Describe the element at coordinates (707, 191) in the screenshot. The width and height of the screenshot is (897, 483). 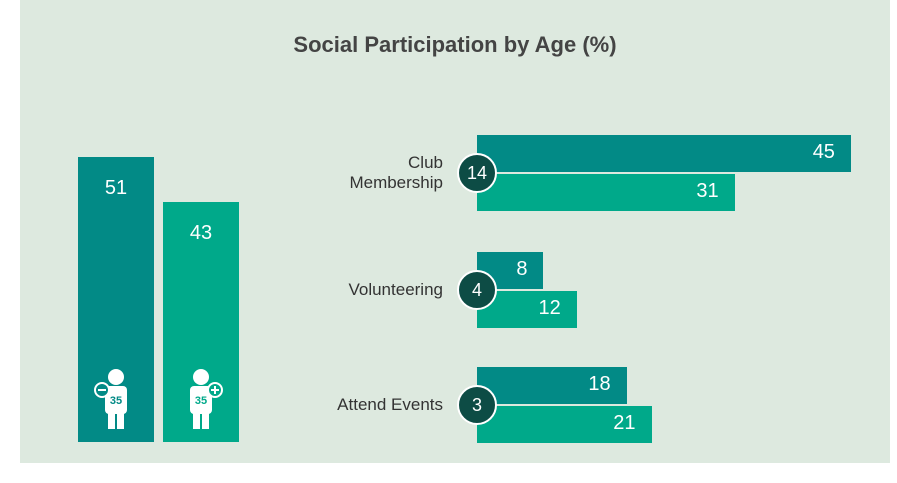
I see `value-label: 31` at that location.